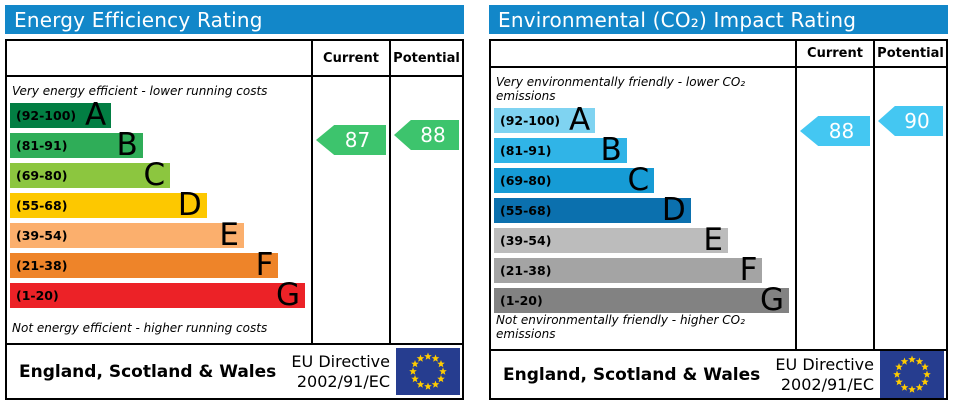  What do you see at coordinates (834, 53) in the screenshot?
I see `co2-current-header: Current` at bounding box center [834, 53].